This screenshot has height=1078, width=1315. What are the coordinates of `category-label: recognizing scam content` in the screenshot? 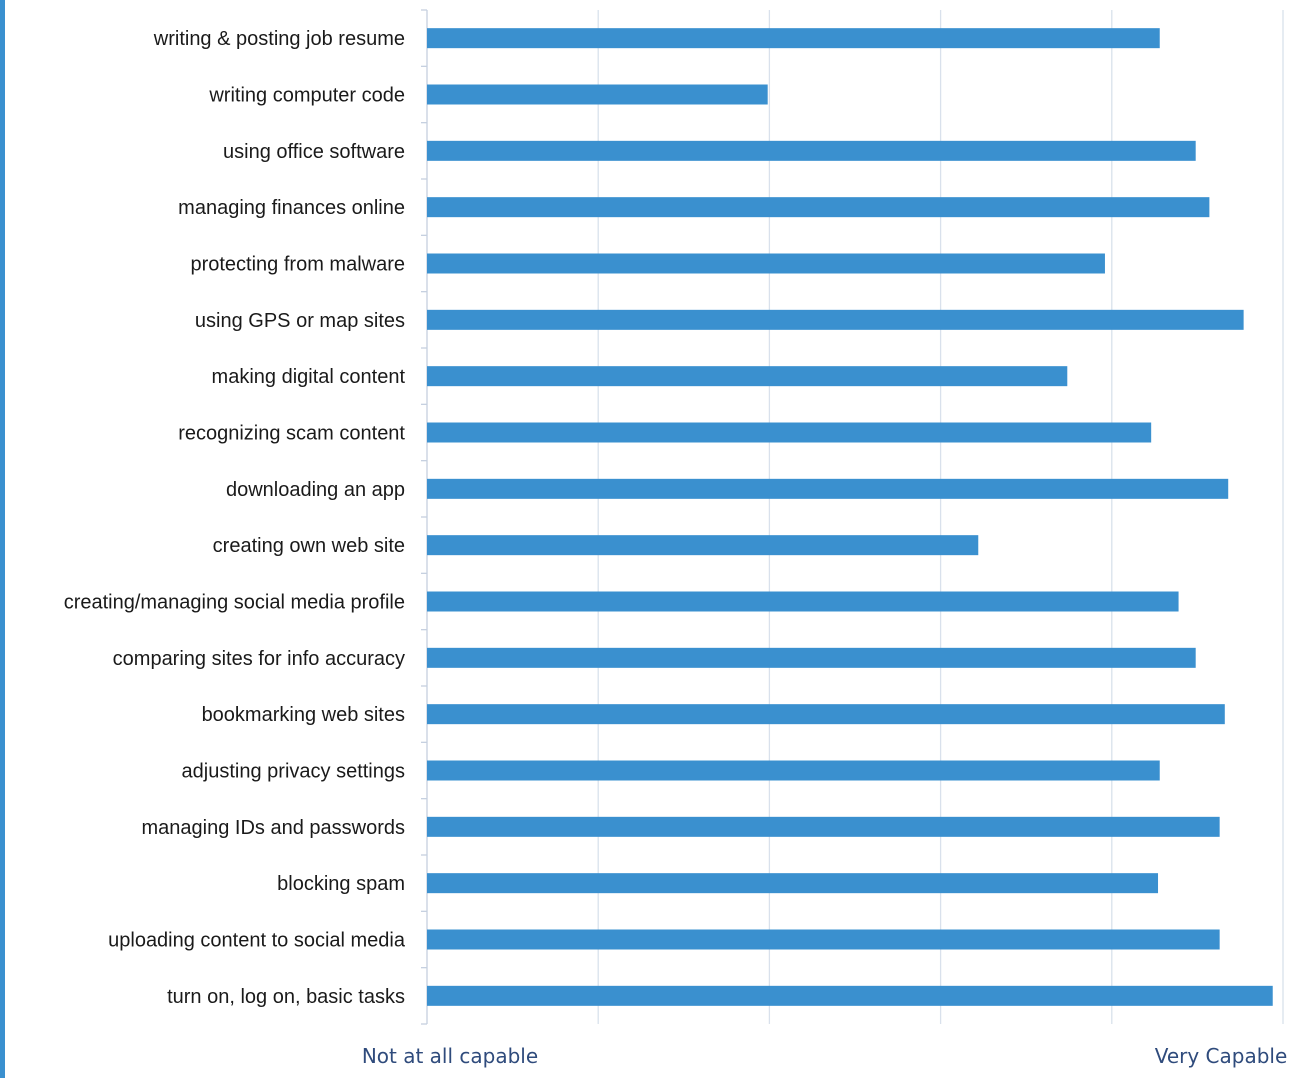 It's located at (291, 434).